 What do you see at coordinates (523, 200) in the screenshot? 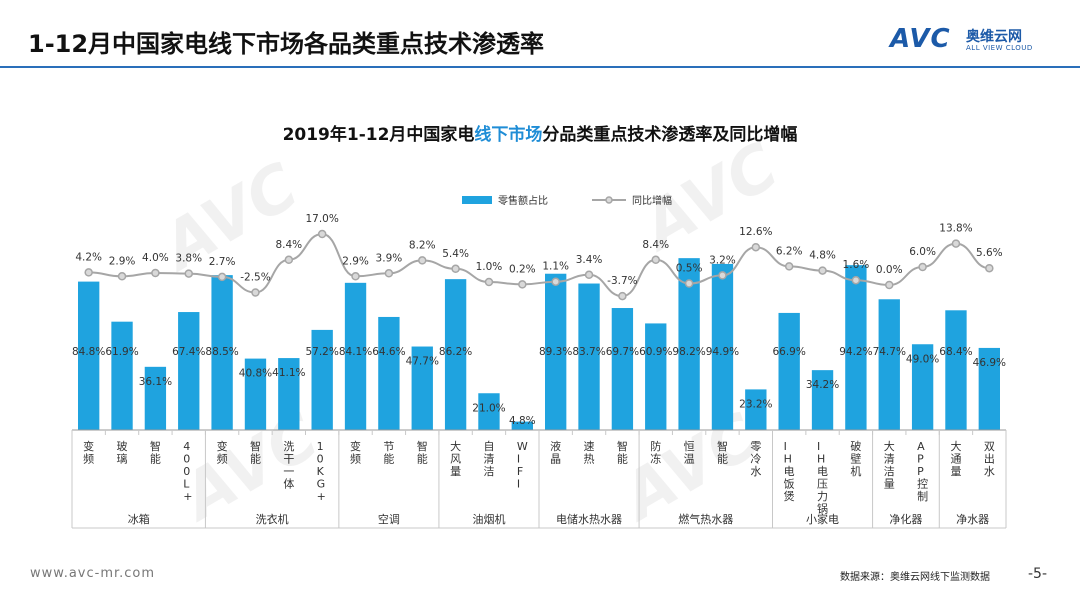
I see `legend-bar-label: 零售额占比` at bounding box center [523, 200].